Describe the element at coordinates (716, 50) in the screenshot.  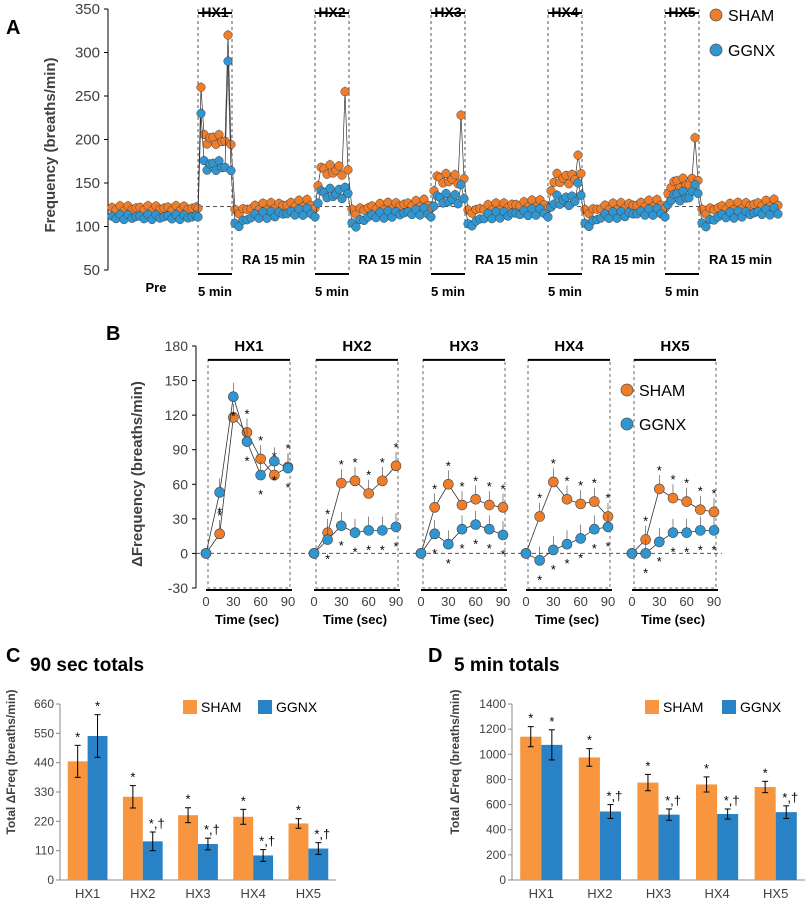
I see `legend-a-ggnx-marker` at that location.